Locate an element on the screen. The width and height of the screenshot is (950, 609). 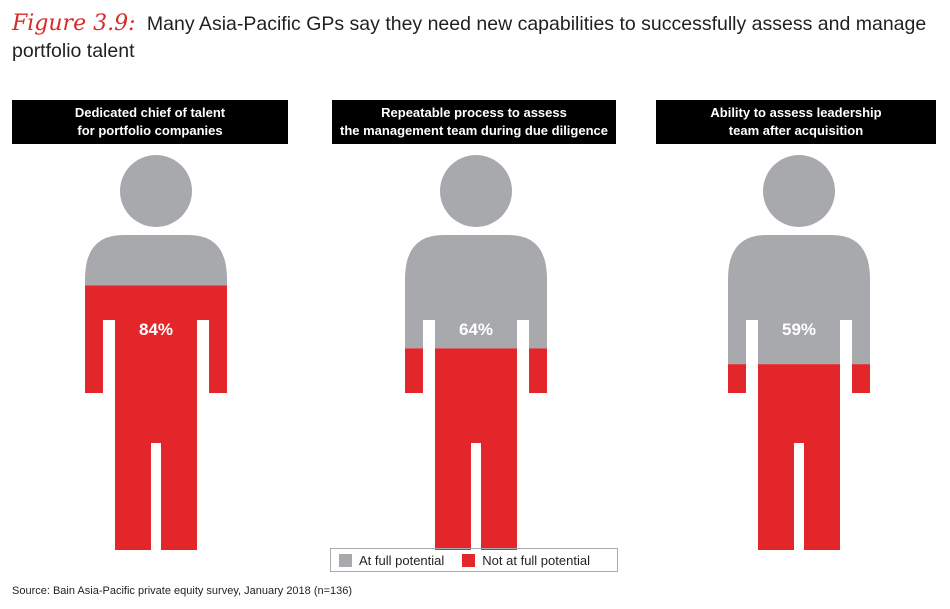
legend: At full potential Not at full potential is located at coordinates (474, 560).